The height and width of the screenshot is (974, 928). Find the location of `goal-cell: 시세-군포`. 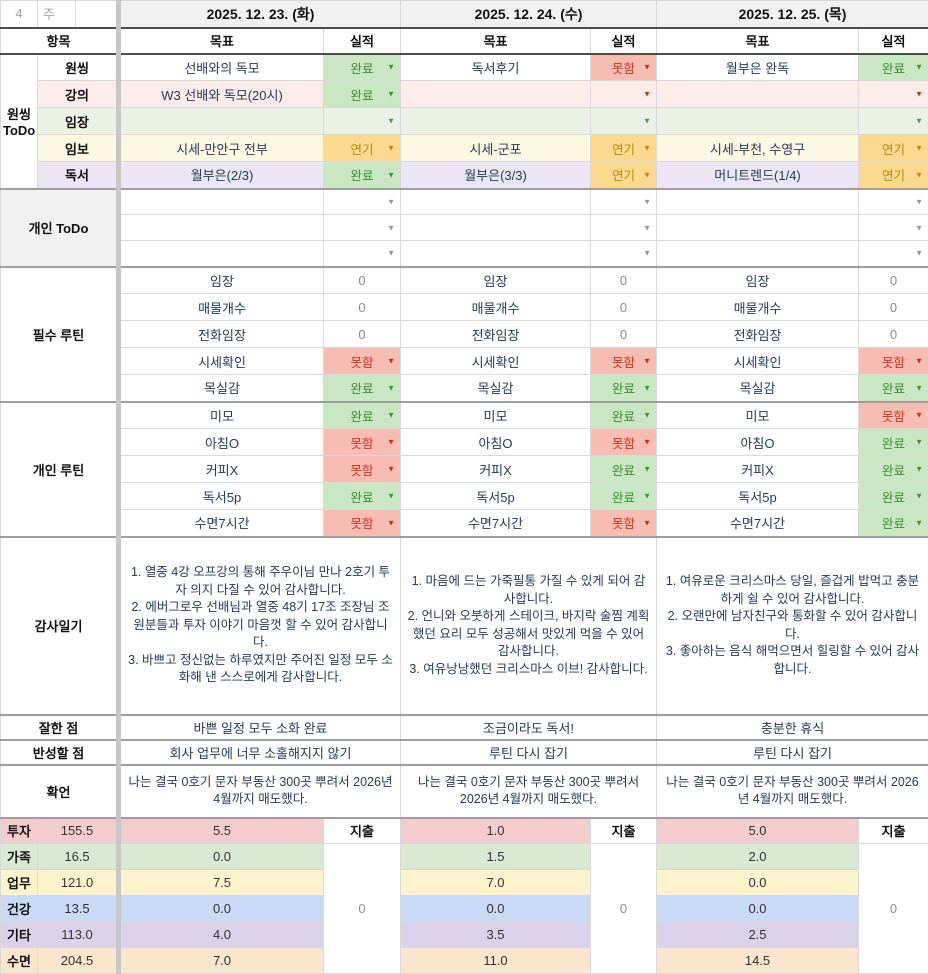

goal-cell: 시세-군포 is located at coordinates (496, 148).